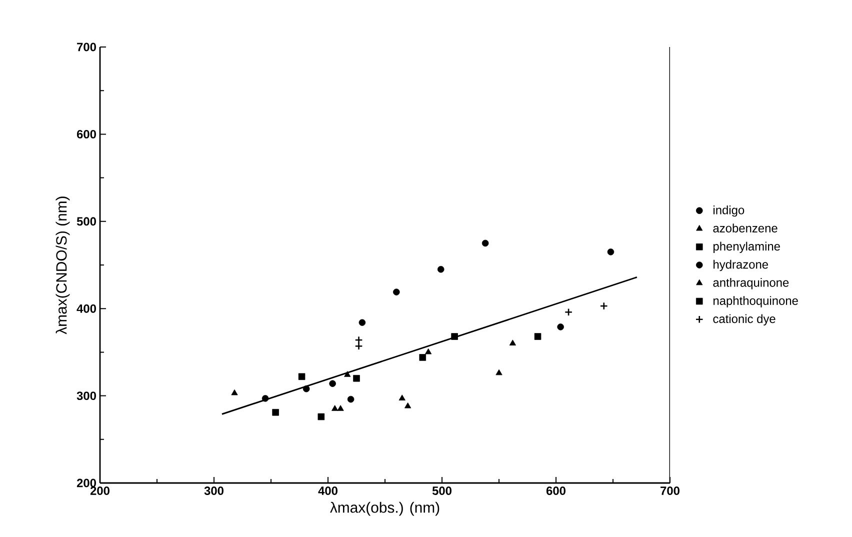  What do you see at coordinates (86, 221) in the screenshot?
I see `y-tick-label: 500` at bounding box center [86, 221].